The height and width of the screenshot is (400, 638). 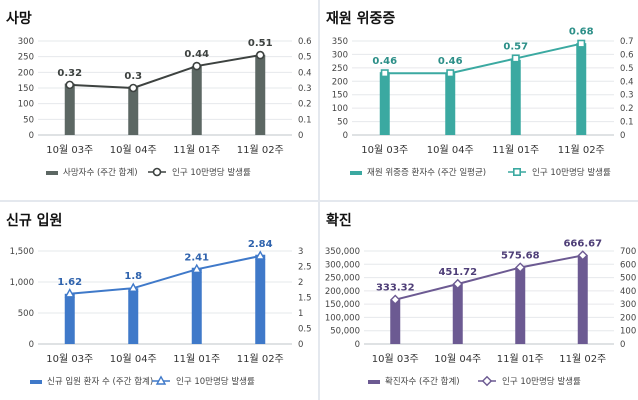 What do you see at coordinates (342, 123) in the screenshot?
I see `y-tick-label: 50` at bounding box center [342, 123].